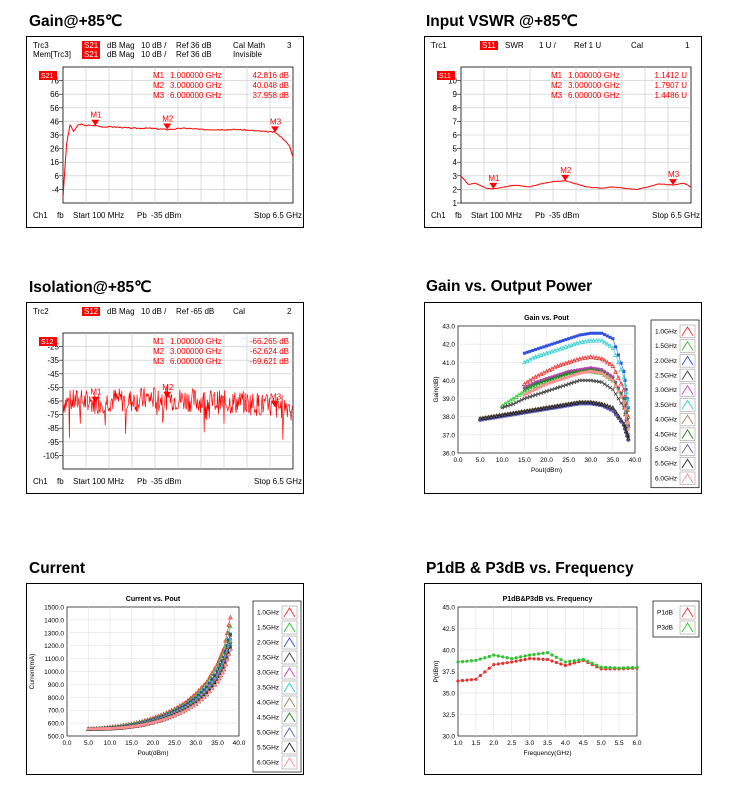 The image size is (730, 808). What do you see at coordinates (196, 743) in the screenshot?
I see `x-tick-label: 30.0` at bounding box center [196, 743].